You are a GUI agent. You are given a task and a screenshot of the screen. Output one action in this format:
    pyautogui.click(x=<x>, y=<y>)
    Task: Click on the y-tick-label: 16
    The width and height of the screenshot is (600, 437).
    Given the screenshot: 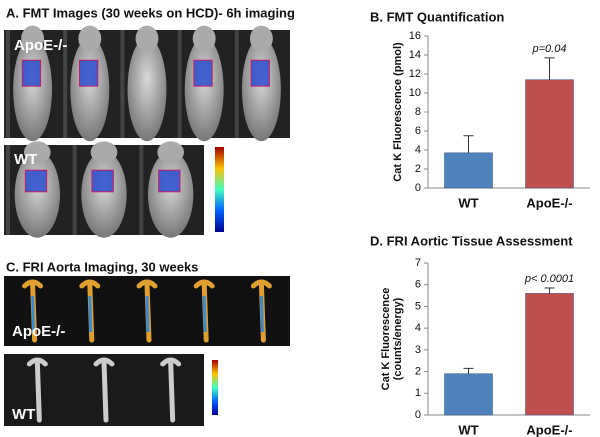 What is the action you would take?
    pyautogui.click(x=415, y=36)
    